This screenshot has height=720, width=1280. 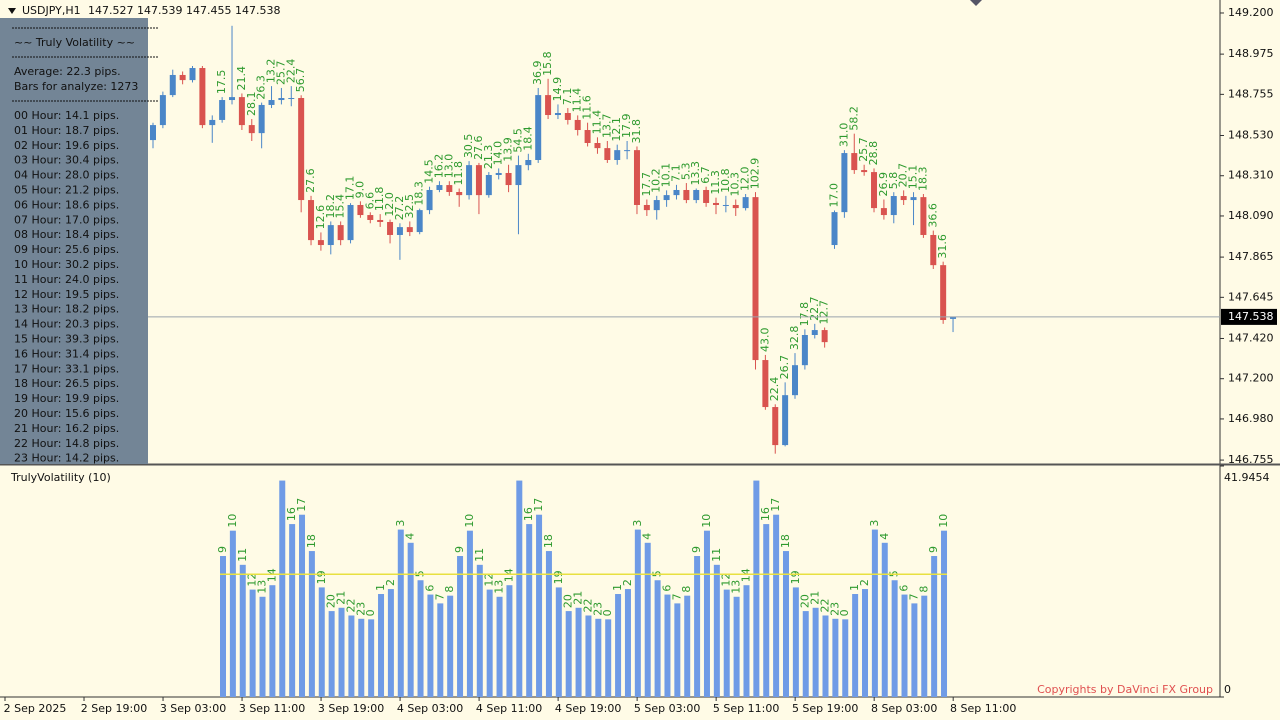 I want to click on y-tick-label: 146.980, so click(x=1251, y=418).